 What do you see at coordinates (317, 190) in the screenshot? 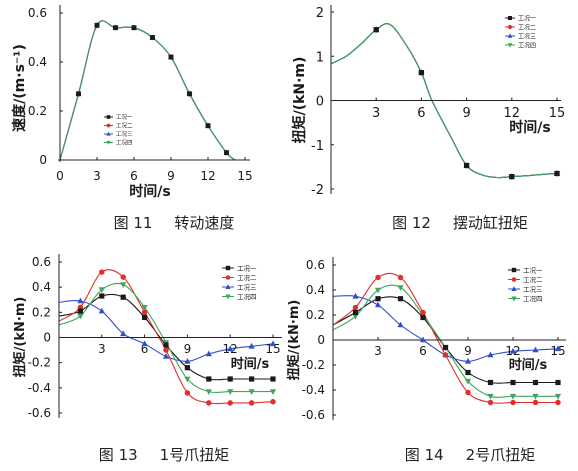
I see `y-tick-label: -2` at bounding box center [317, 190].